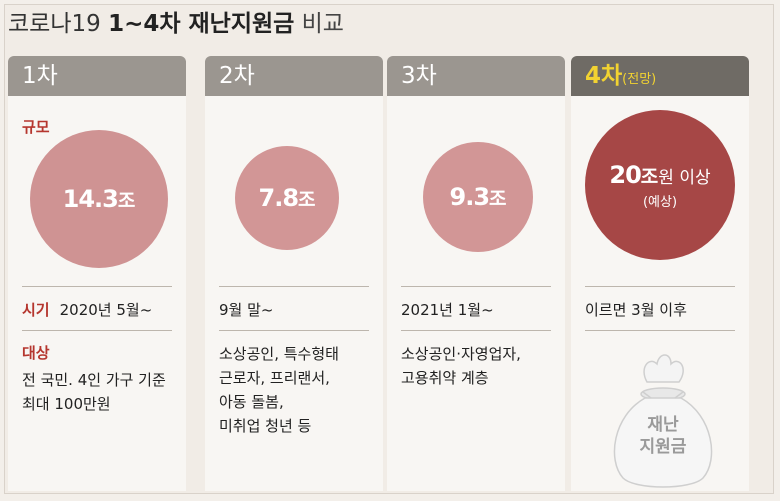  What do you see at coordinates (663, 447) in the screenshot?
I see `bag-line: 지원금` at bounding box center [663, 447].